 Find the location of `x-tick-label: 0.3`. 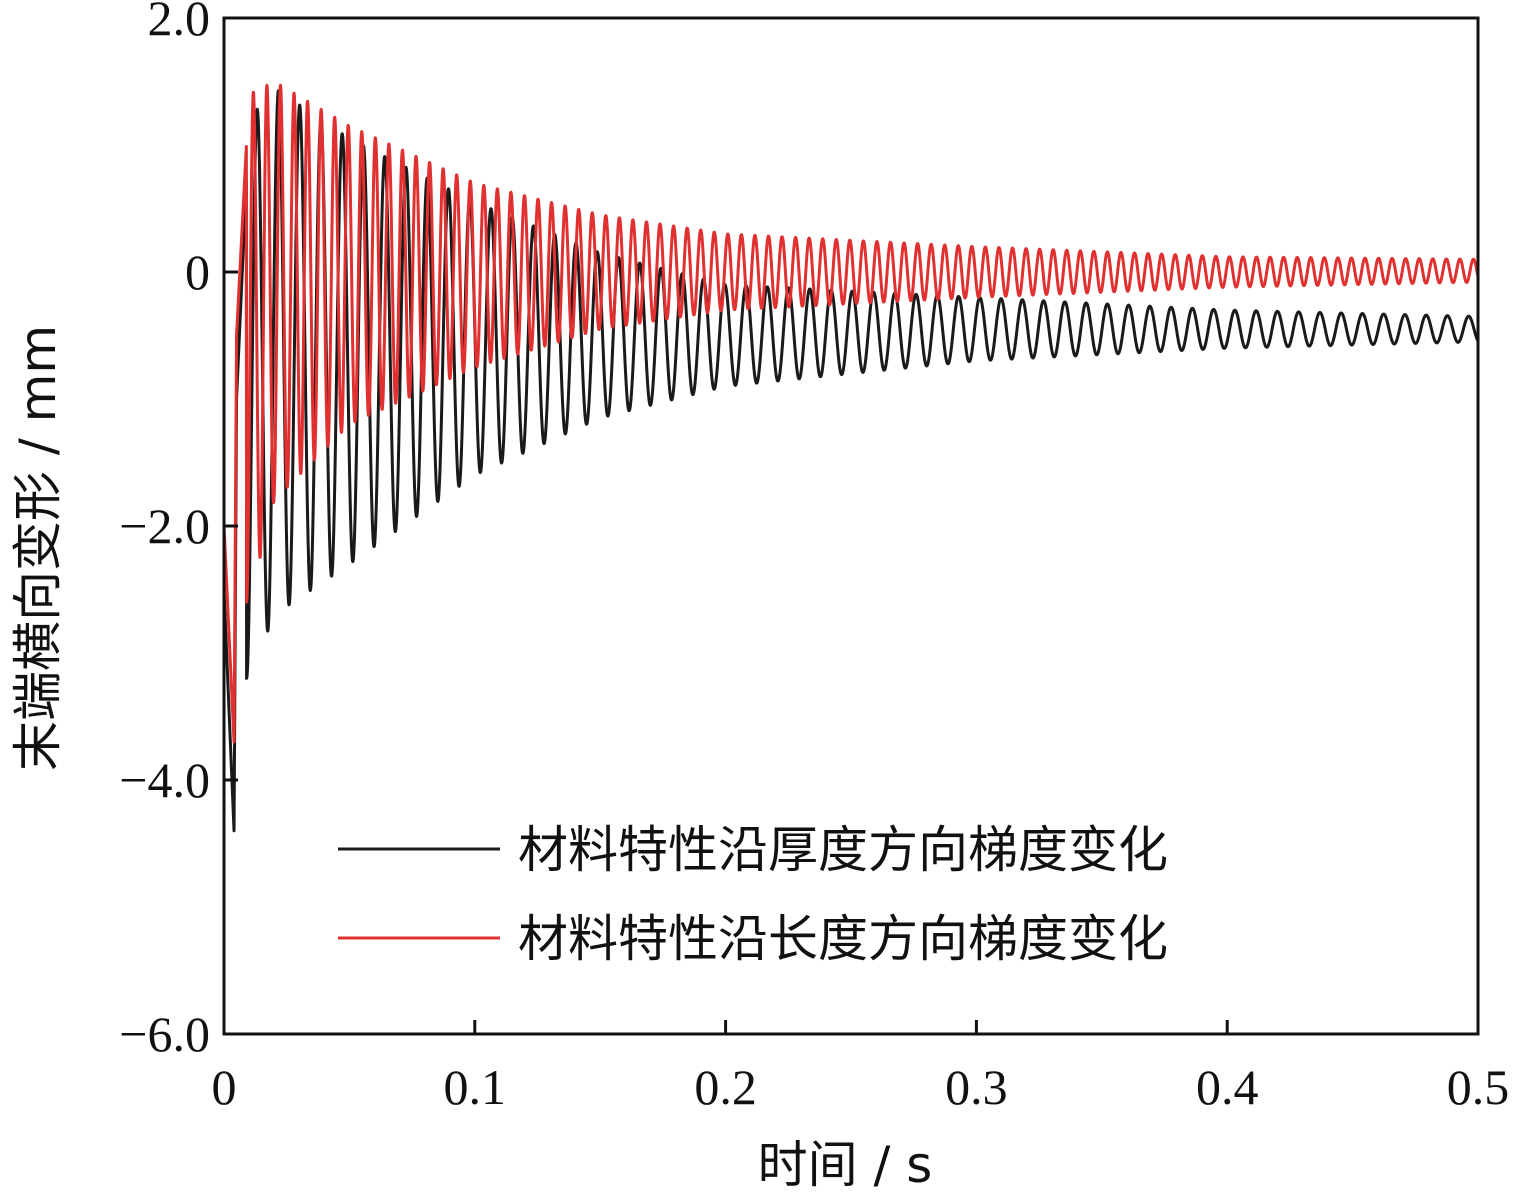

x-tick-label: 0.3 is located at coordinates (976, 1087).